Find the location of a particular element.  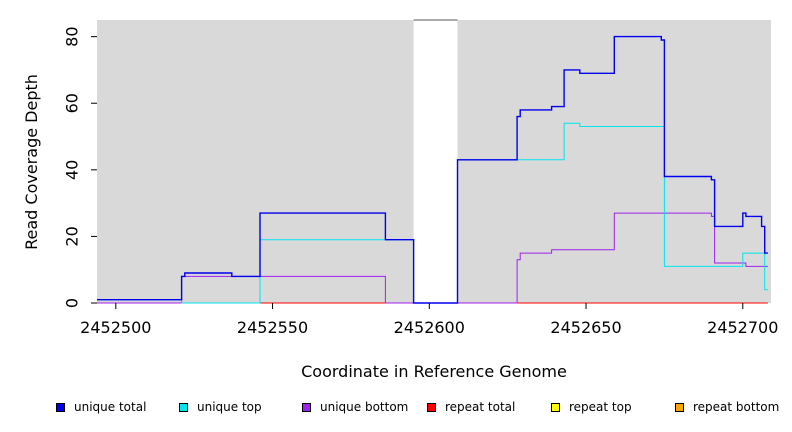

y-tick-label: 20 is located at coordinates (72, 236).